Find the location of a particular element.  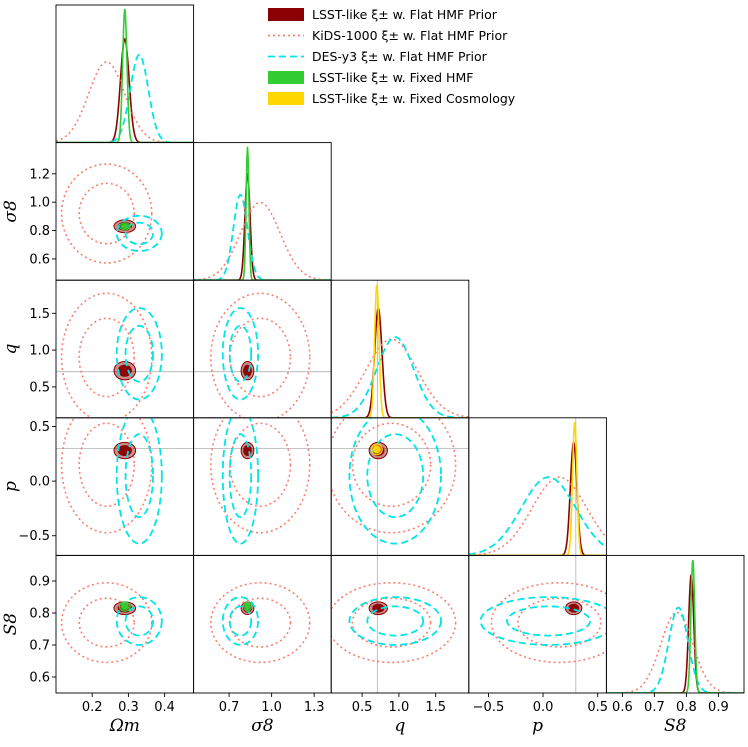

y-tick-label: 1.0 is located at coordinates (39, 351).